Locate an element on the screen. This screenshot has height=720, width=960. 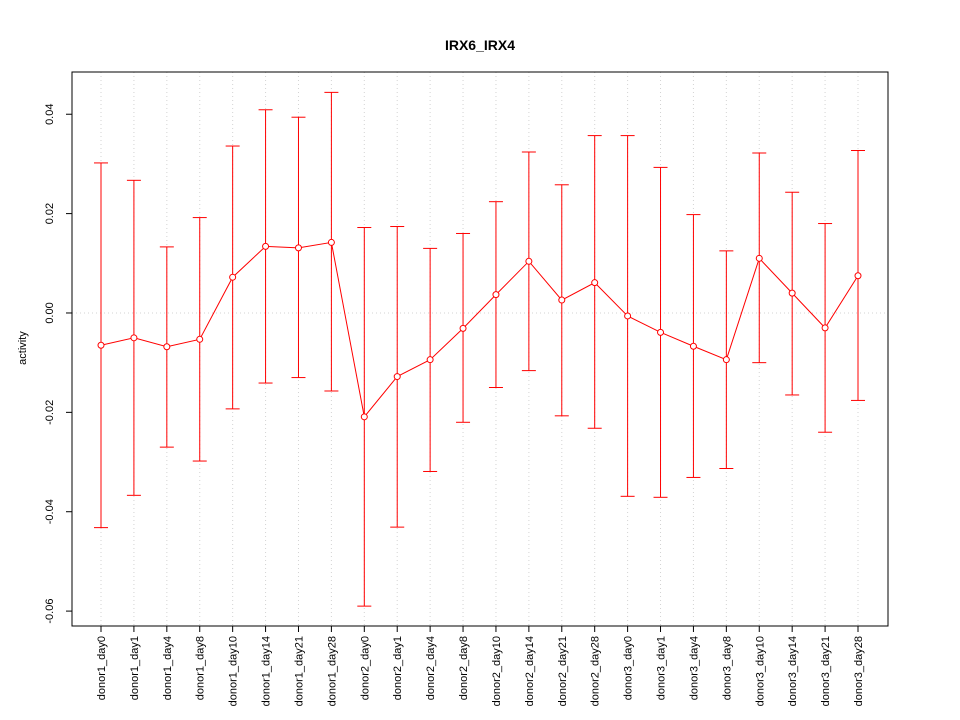
x-tick-label: donor1_day28 is located at coordinates (332, 671).